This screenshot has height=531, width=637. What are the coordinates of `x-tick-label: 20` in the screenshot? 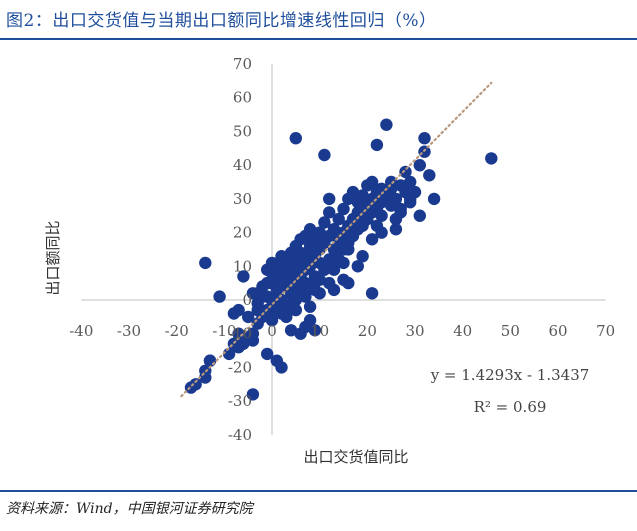 It's located at (367, 331).